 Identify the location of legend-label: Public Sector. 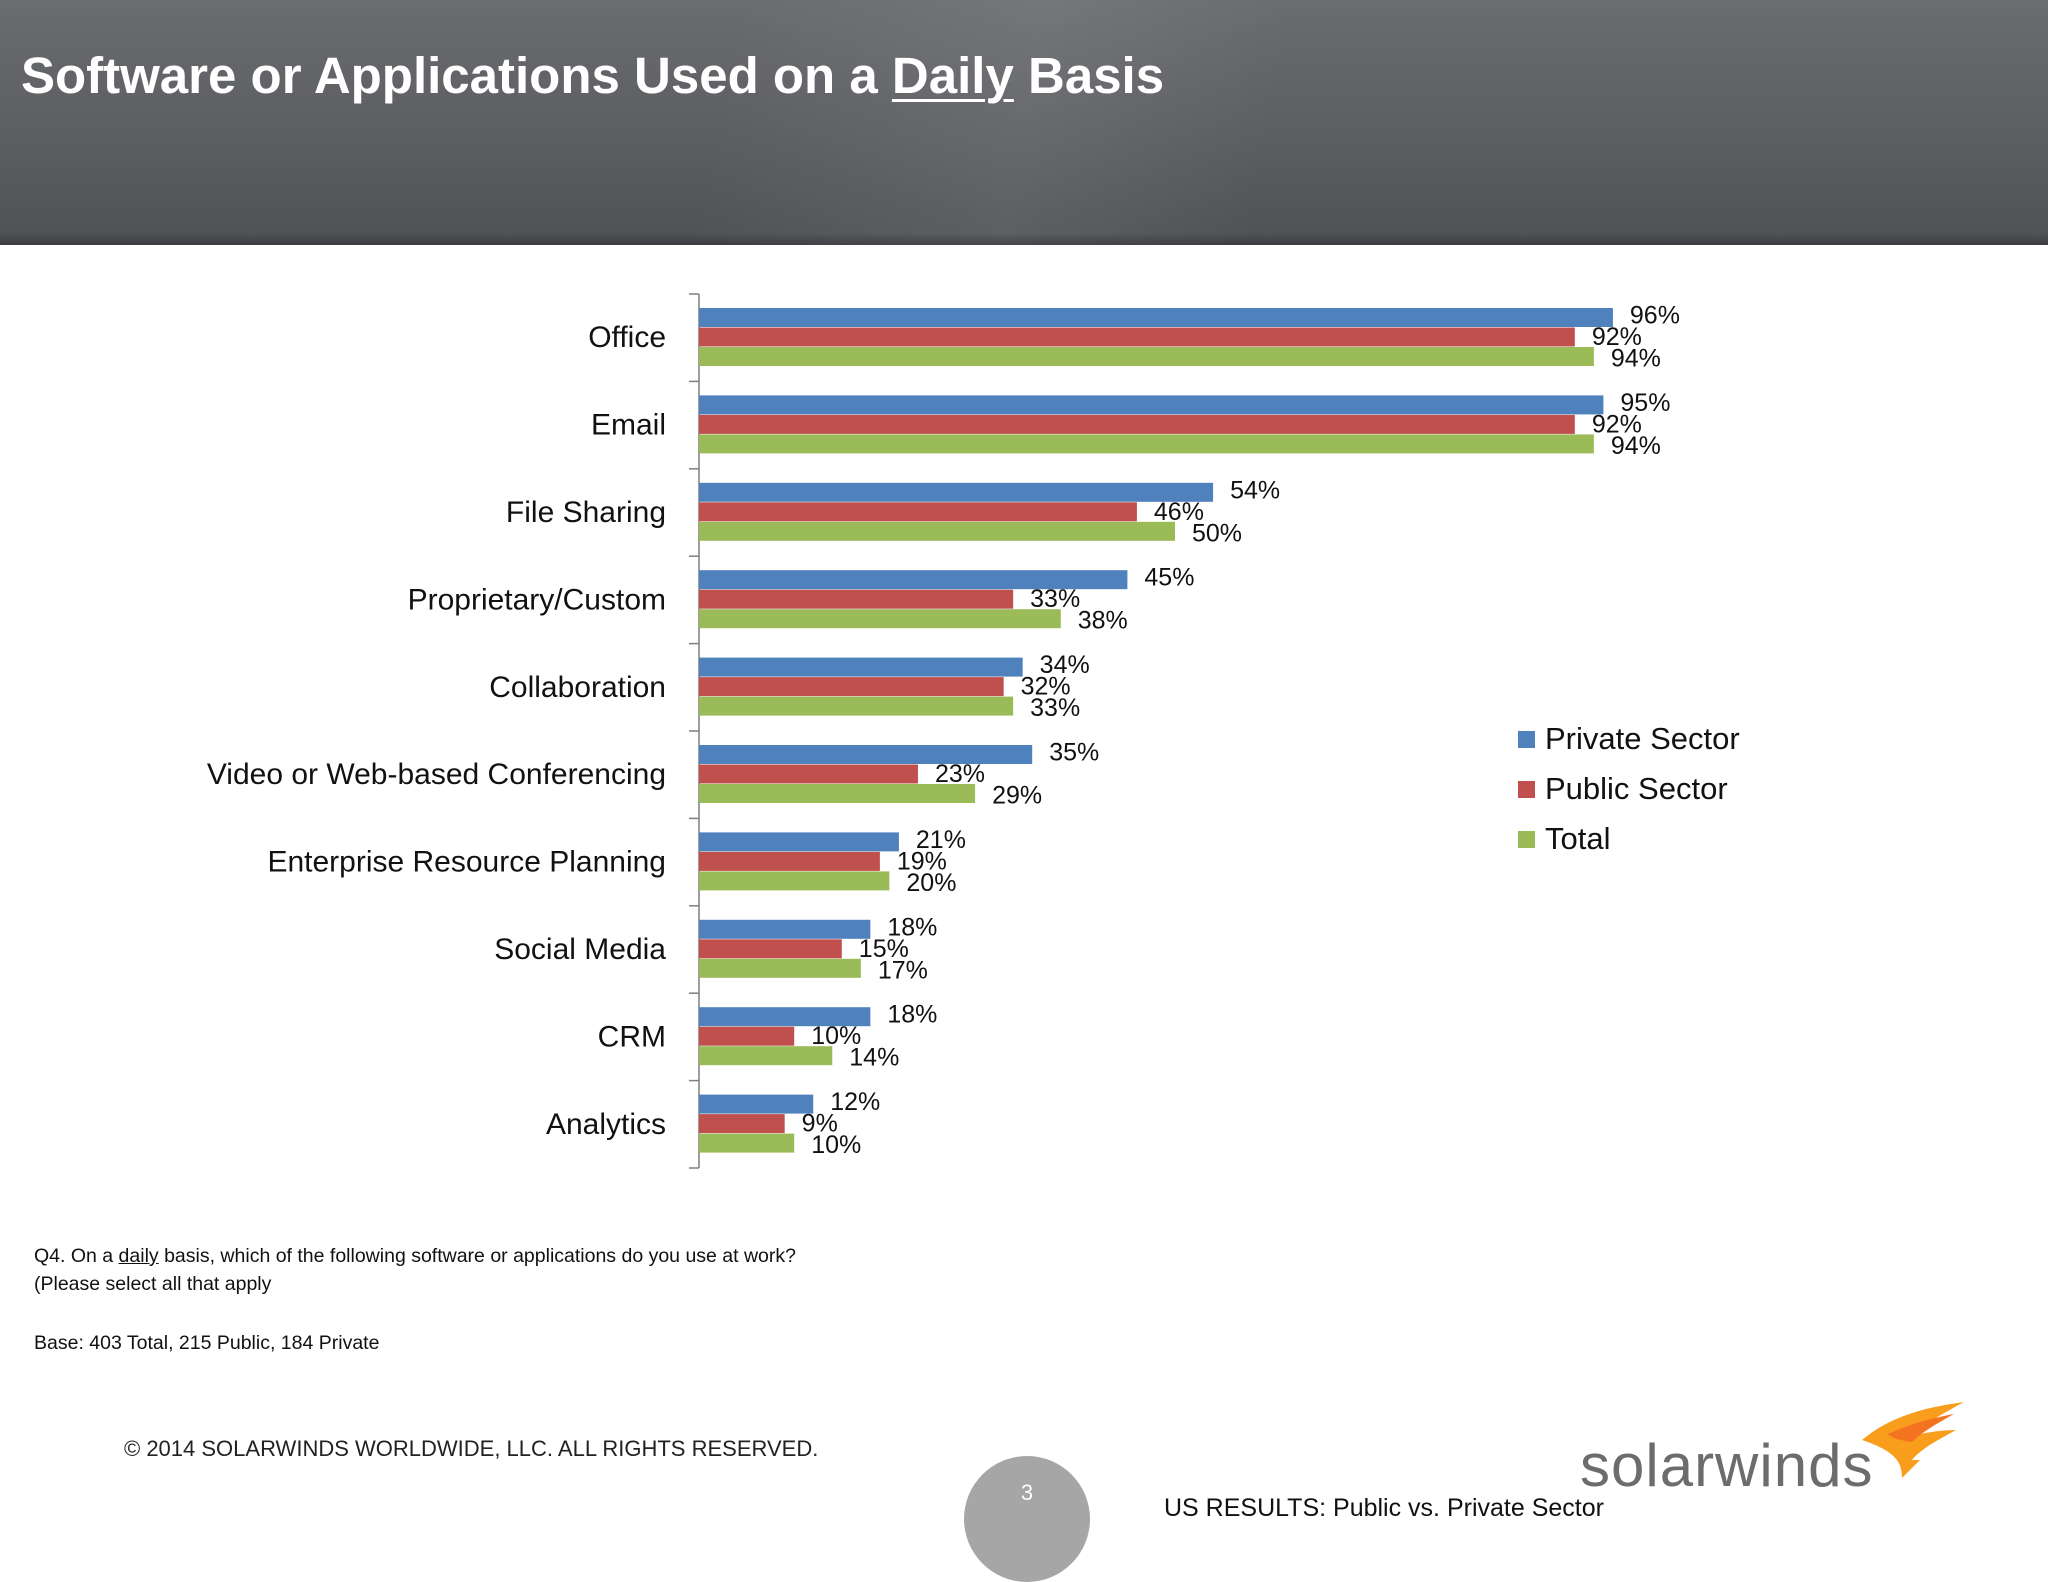
(1636, 788).